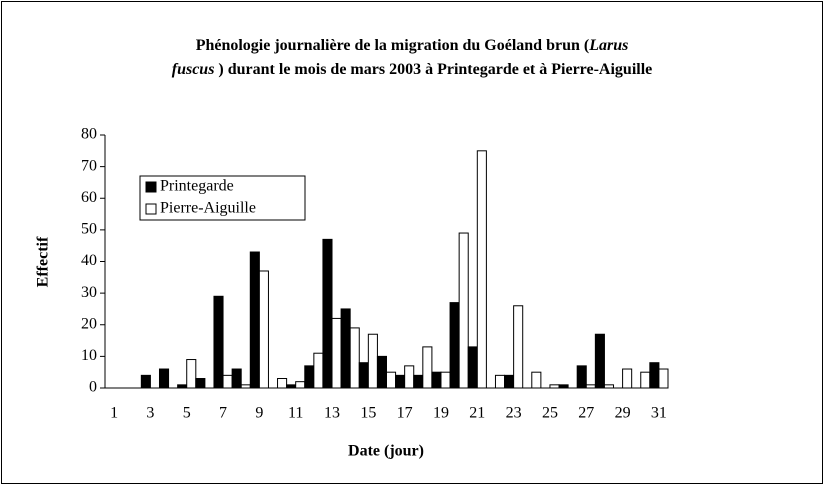 The image size is (825, 486). What do you see at coordinates (89, 229) in the screenshot?
I see `y-tick-label: 50` at bounding box center [89, 229].